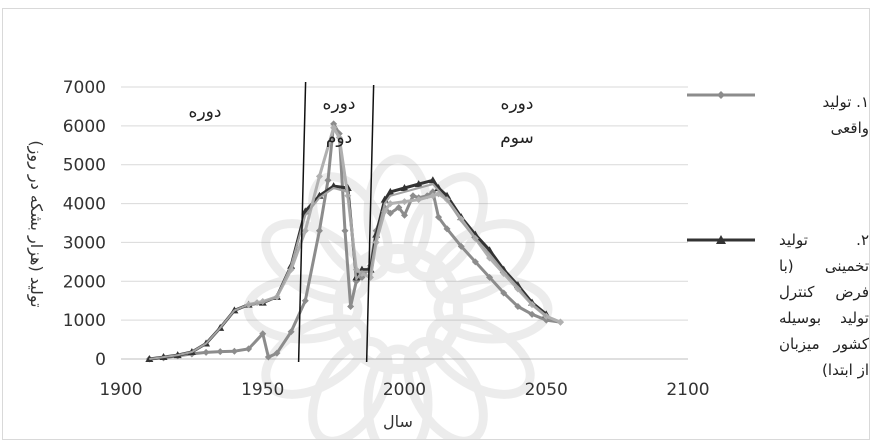 The height and width of the screenshot is (441, 872). Describe the element at coordinates (36, 223) in the screenshot. I see `y-axis-title: تولید (هزار بشکه در روز)` at that location.